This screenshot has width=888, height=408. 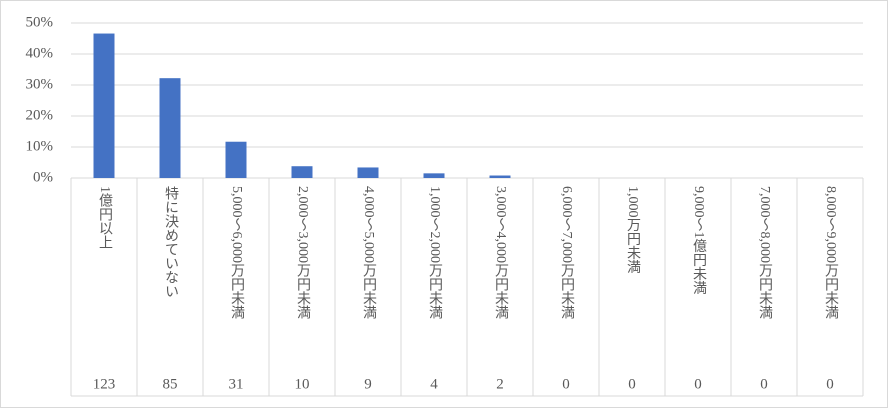 What do you see at coordinates (236, 384) in the screenshot?
I see `table-value: 31` at bounding box center [236, 384].